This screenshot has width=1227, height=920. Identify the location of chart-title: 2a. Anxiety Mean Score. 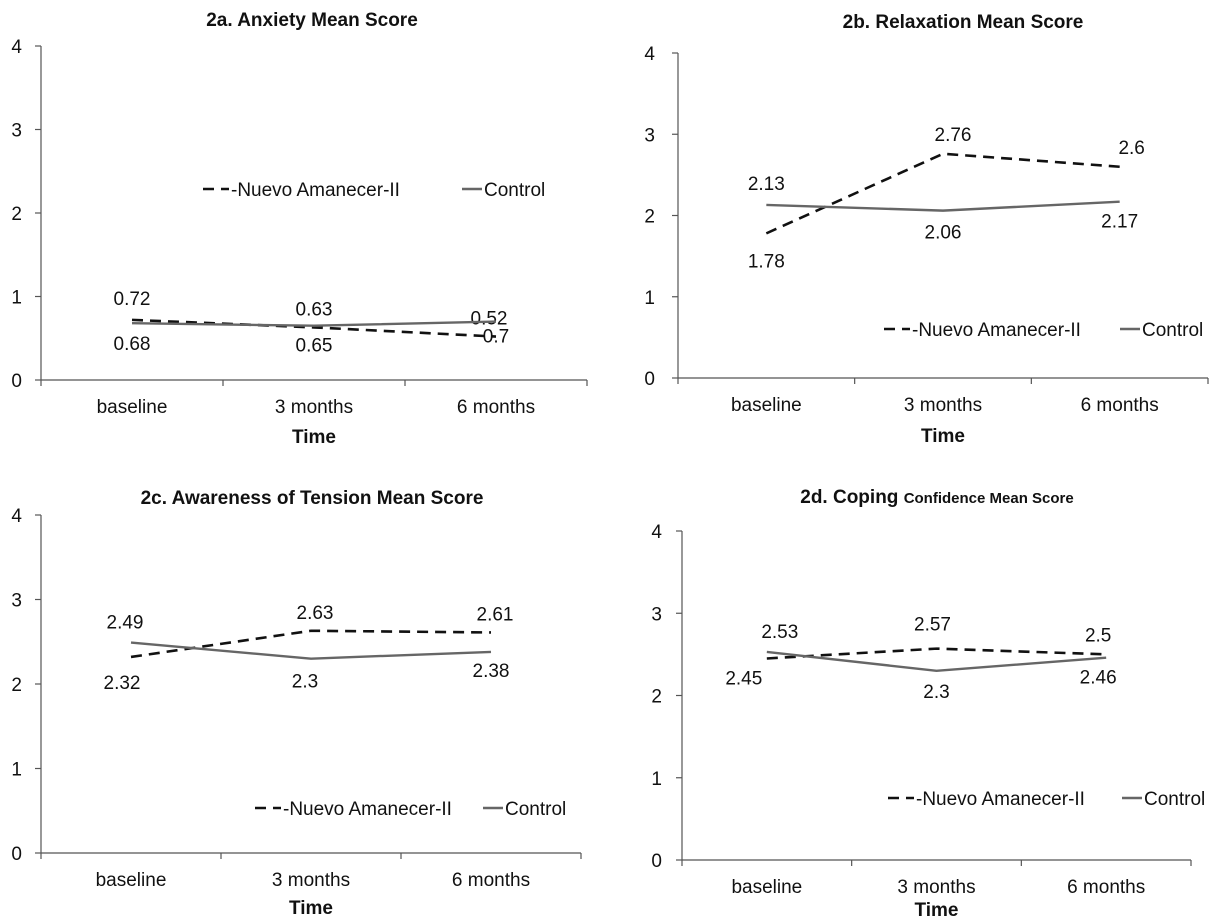
(312, 20).